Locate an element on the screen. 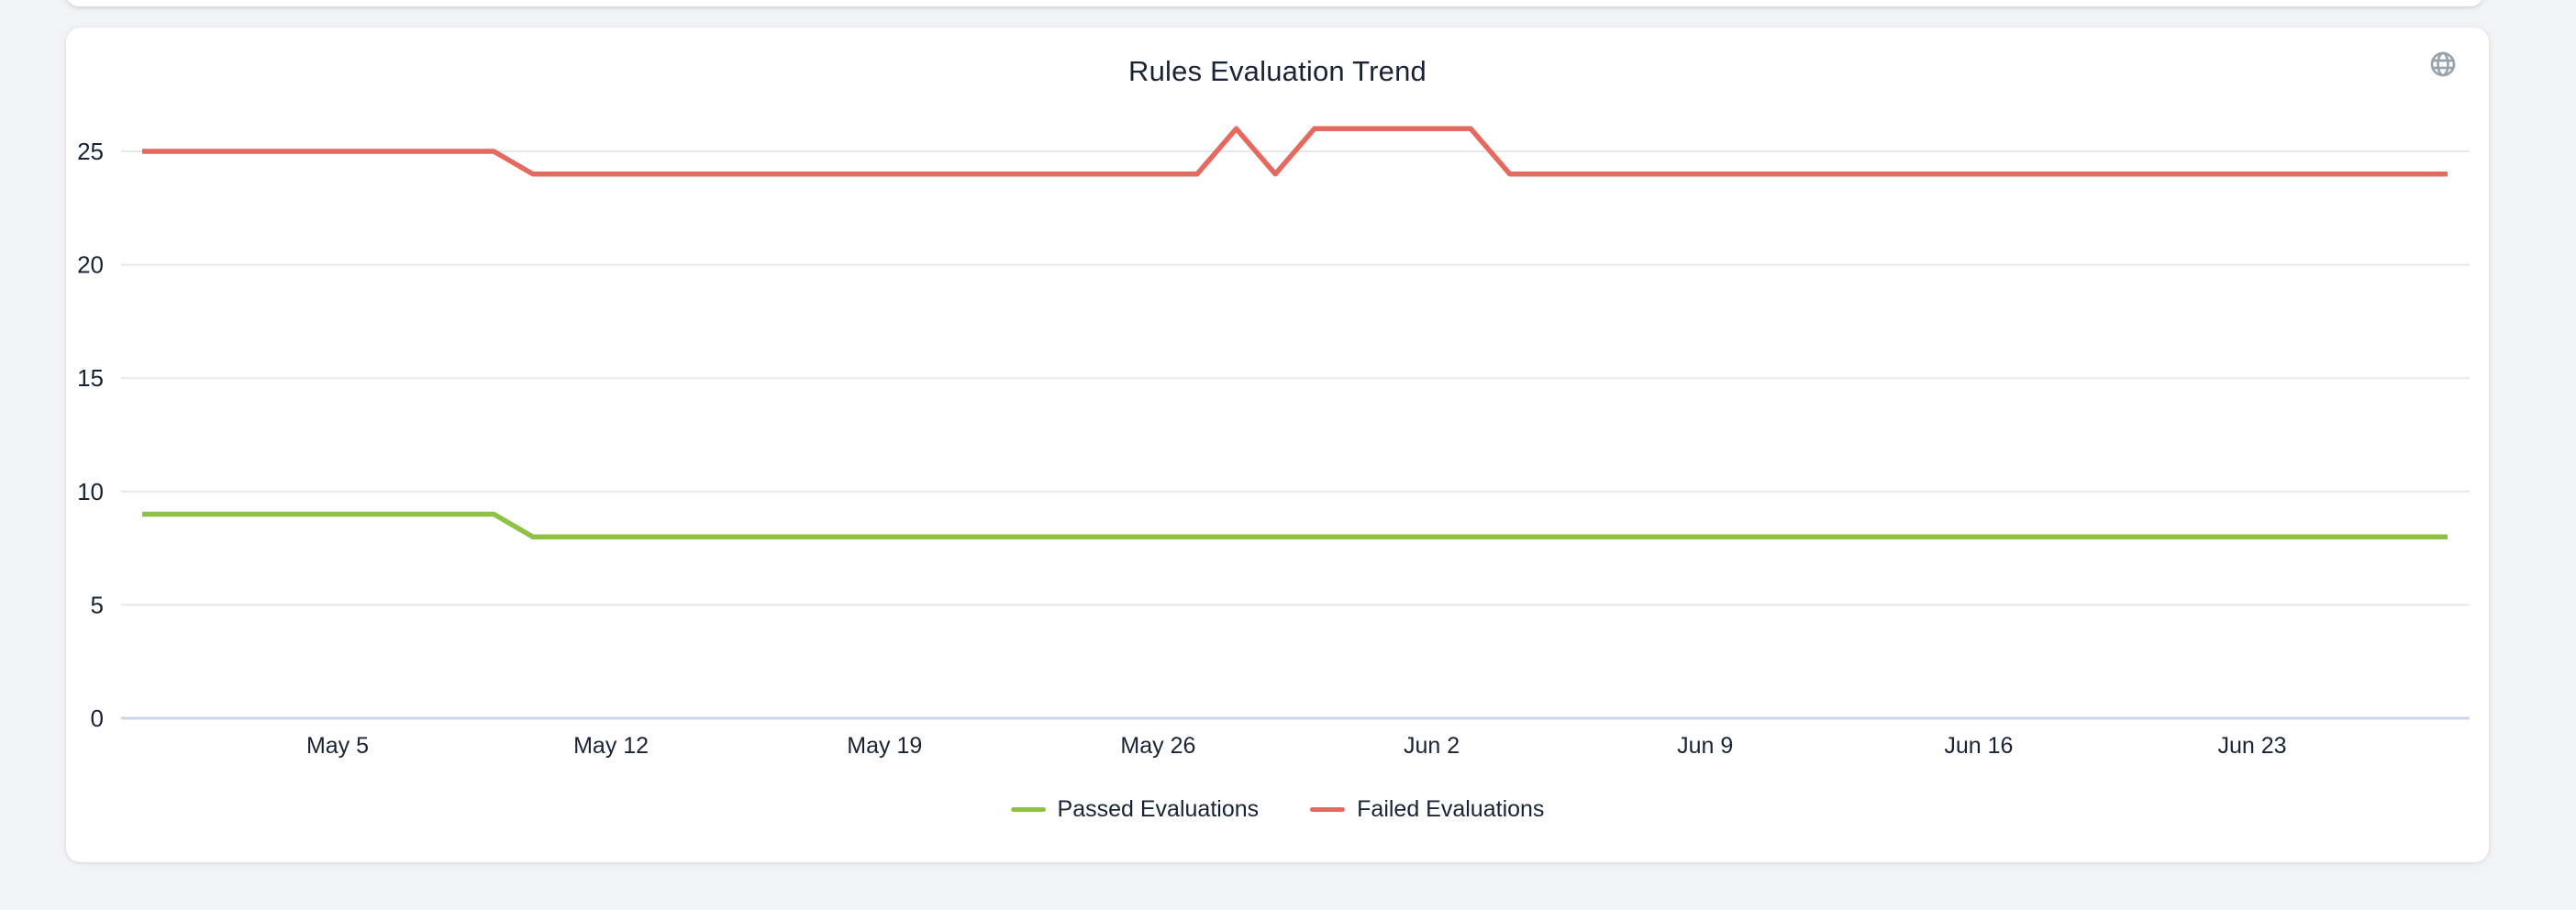 Image resolution: width=2576 pixels, height=910 pixels. legend-label-failed: Failed Evaluations is located at coordinates (1451, 808).